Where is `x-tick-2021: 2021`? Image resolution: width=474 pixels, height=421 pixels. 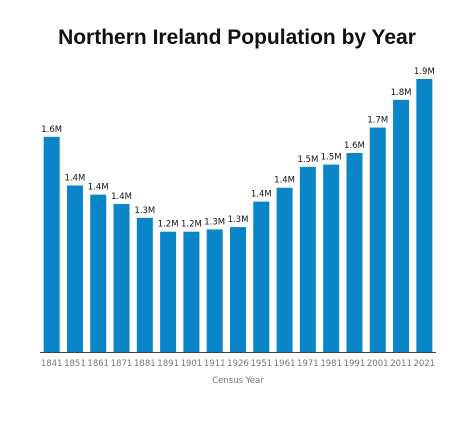
x-tick-2021: 2021 is located at coordinates (425, 364).